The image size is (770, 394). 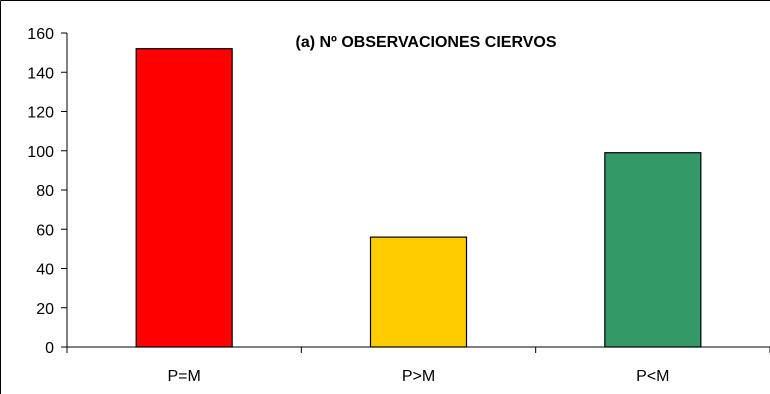 What do you see at coordinates (40, 152) in the screenshot?
I see `y-tick-label: 100` at bounding box center [40, 152].